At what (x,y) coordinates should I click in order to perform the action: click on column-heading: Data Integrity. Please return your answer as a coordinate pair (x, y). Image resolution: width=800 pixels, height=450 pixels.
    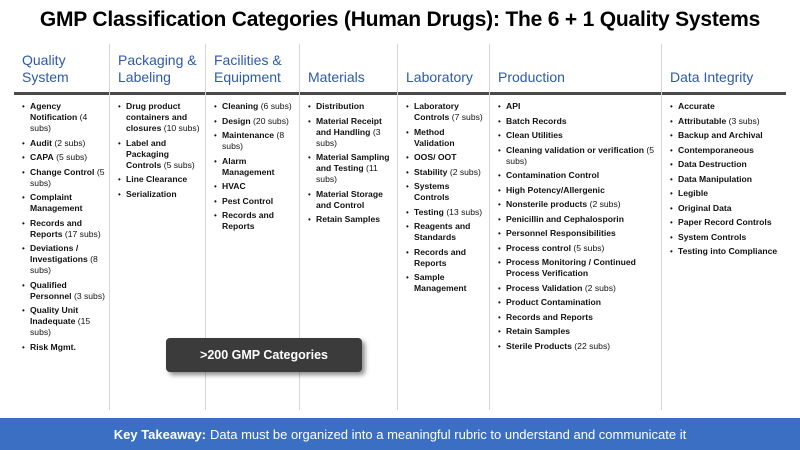
    Looking at the image, I should click on (712, 77).